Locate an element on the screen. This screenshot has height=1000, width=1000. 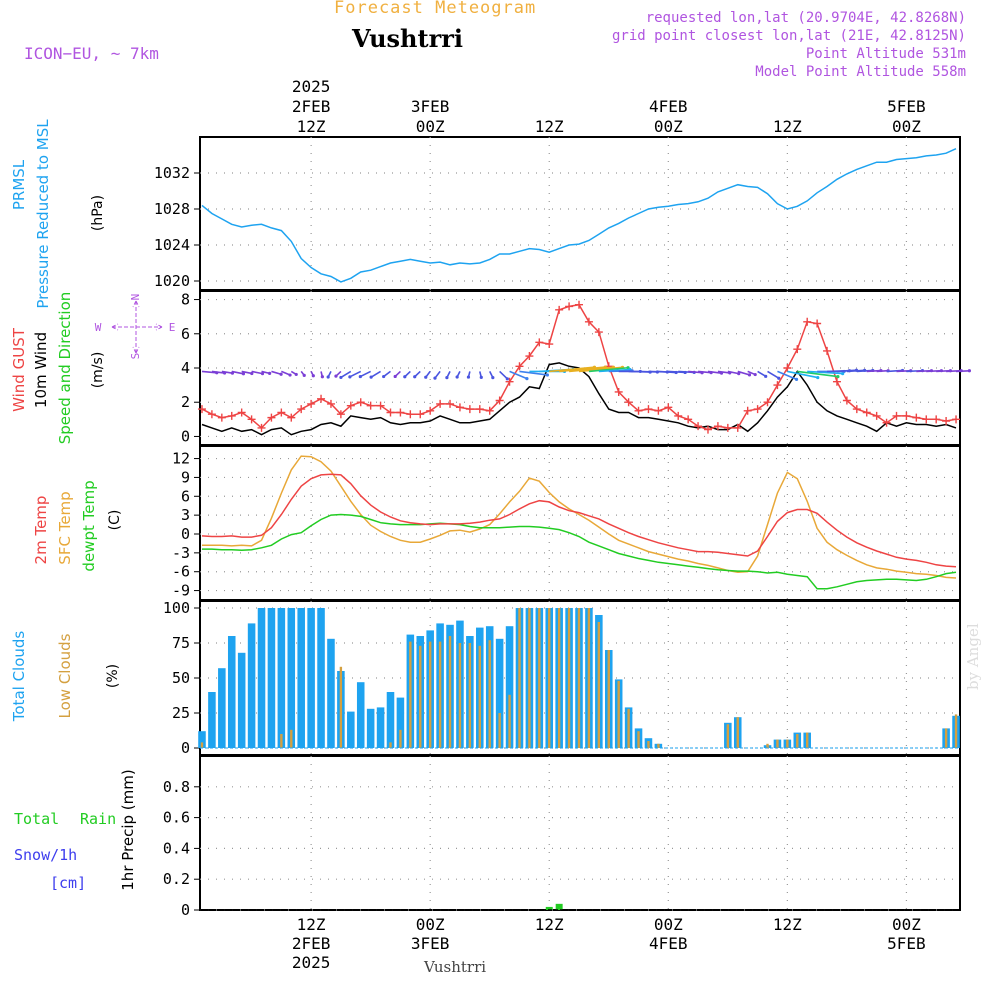
y-tick-label: 100 is located at coordinates (176, 608).